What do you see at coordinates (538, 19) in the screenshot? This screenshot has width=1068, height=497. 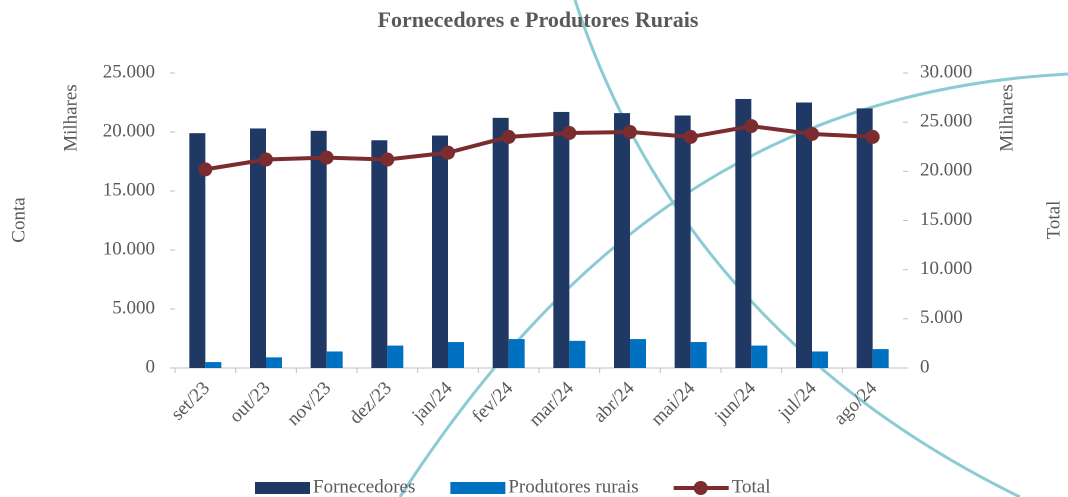 I see `chart-title: Fornecedores e Produtores Rurais` at bounding box center [538, 19].